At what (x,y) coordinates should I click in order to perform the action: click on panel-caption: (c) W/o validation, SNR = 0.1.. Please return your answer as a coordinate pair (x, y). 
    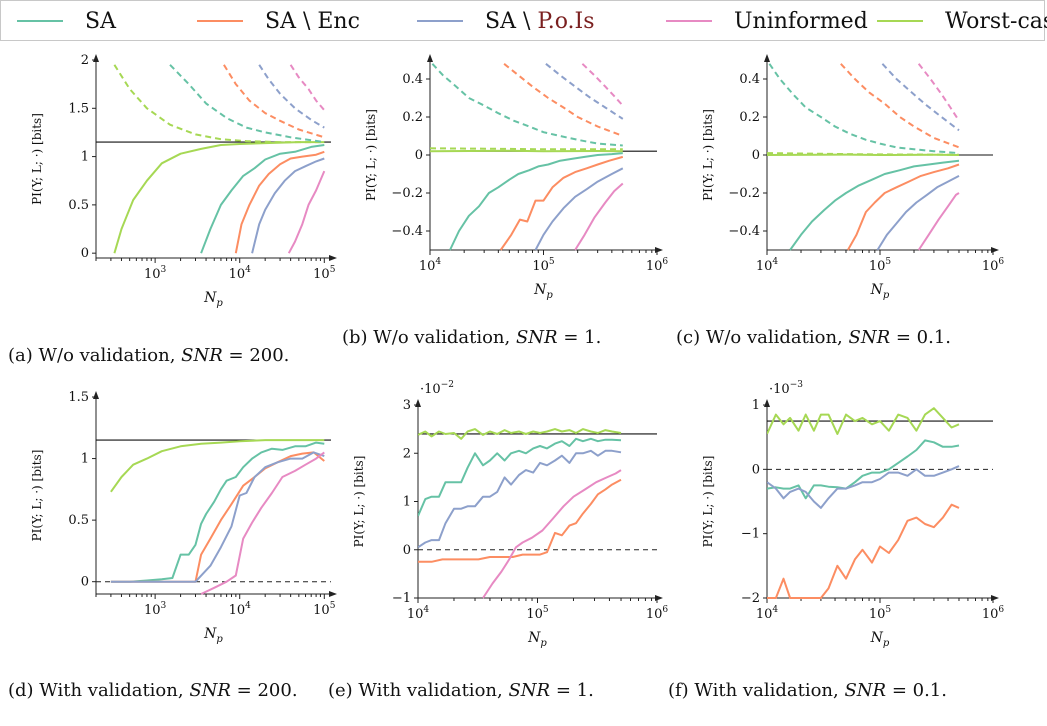
    Looking at the image, I should click on (813, 337).